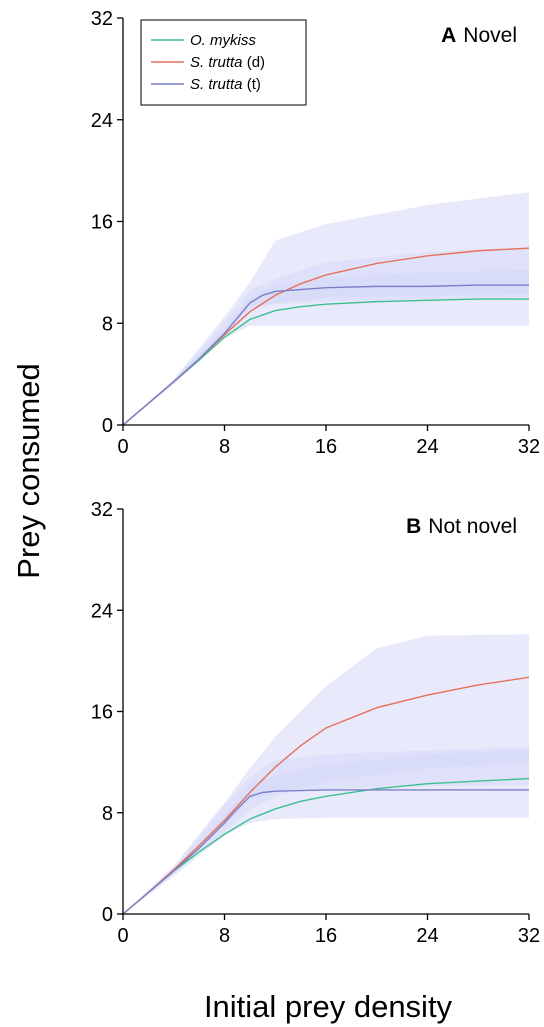 This screenshot has width=544, height=1027. I want to click on x-axis-title: Initial prey density, so click(328, 1006).